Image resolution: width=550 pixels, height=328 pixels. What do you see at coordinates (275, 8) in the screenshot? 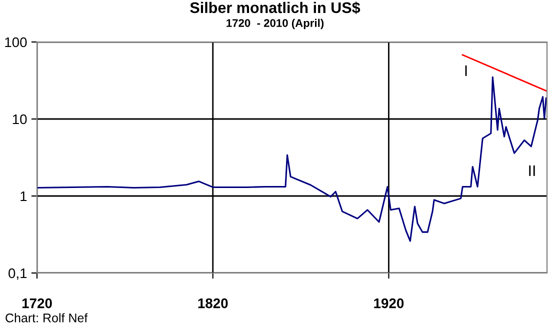
I see `chart-title: Silber monatlich in US$` at bounding box center [275, 8].